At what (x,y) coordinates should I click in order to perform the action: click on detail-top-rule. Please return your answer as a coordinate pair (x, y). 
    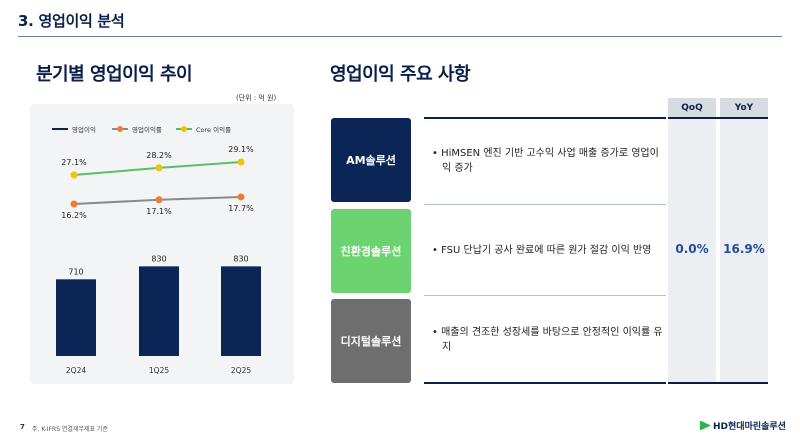
    Looking at the image, I should click on (545, 118).